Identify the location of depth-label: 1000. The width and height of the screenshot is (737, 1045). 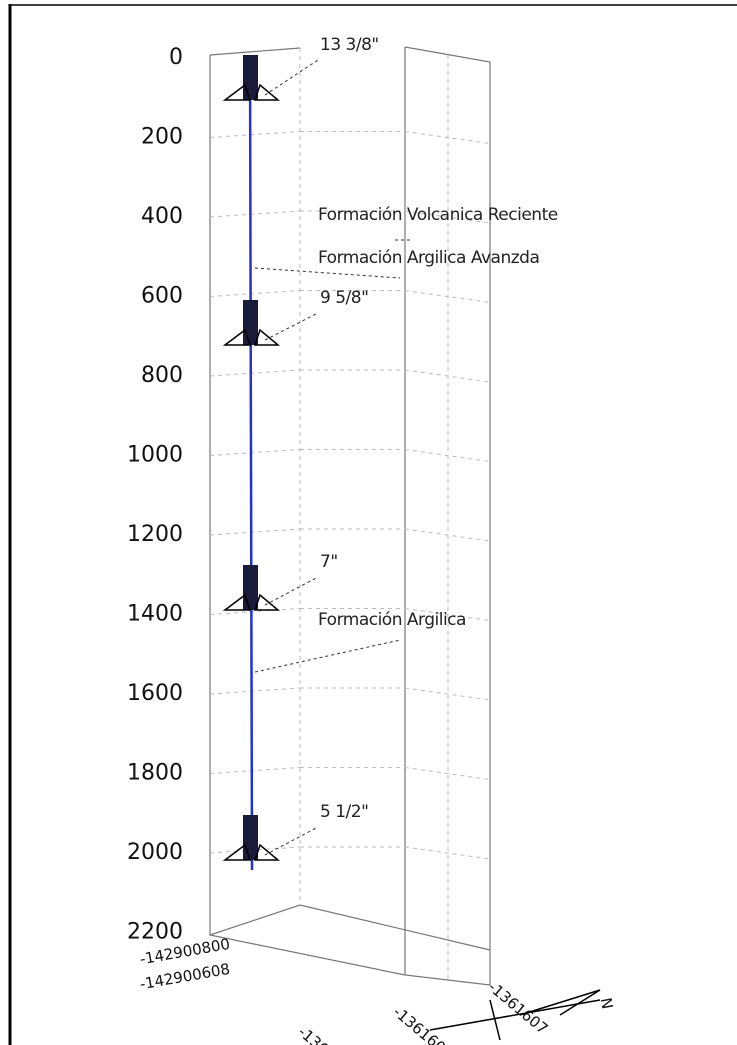
(155, 455).